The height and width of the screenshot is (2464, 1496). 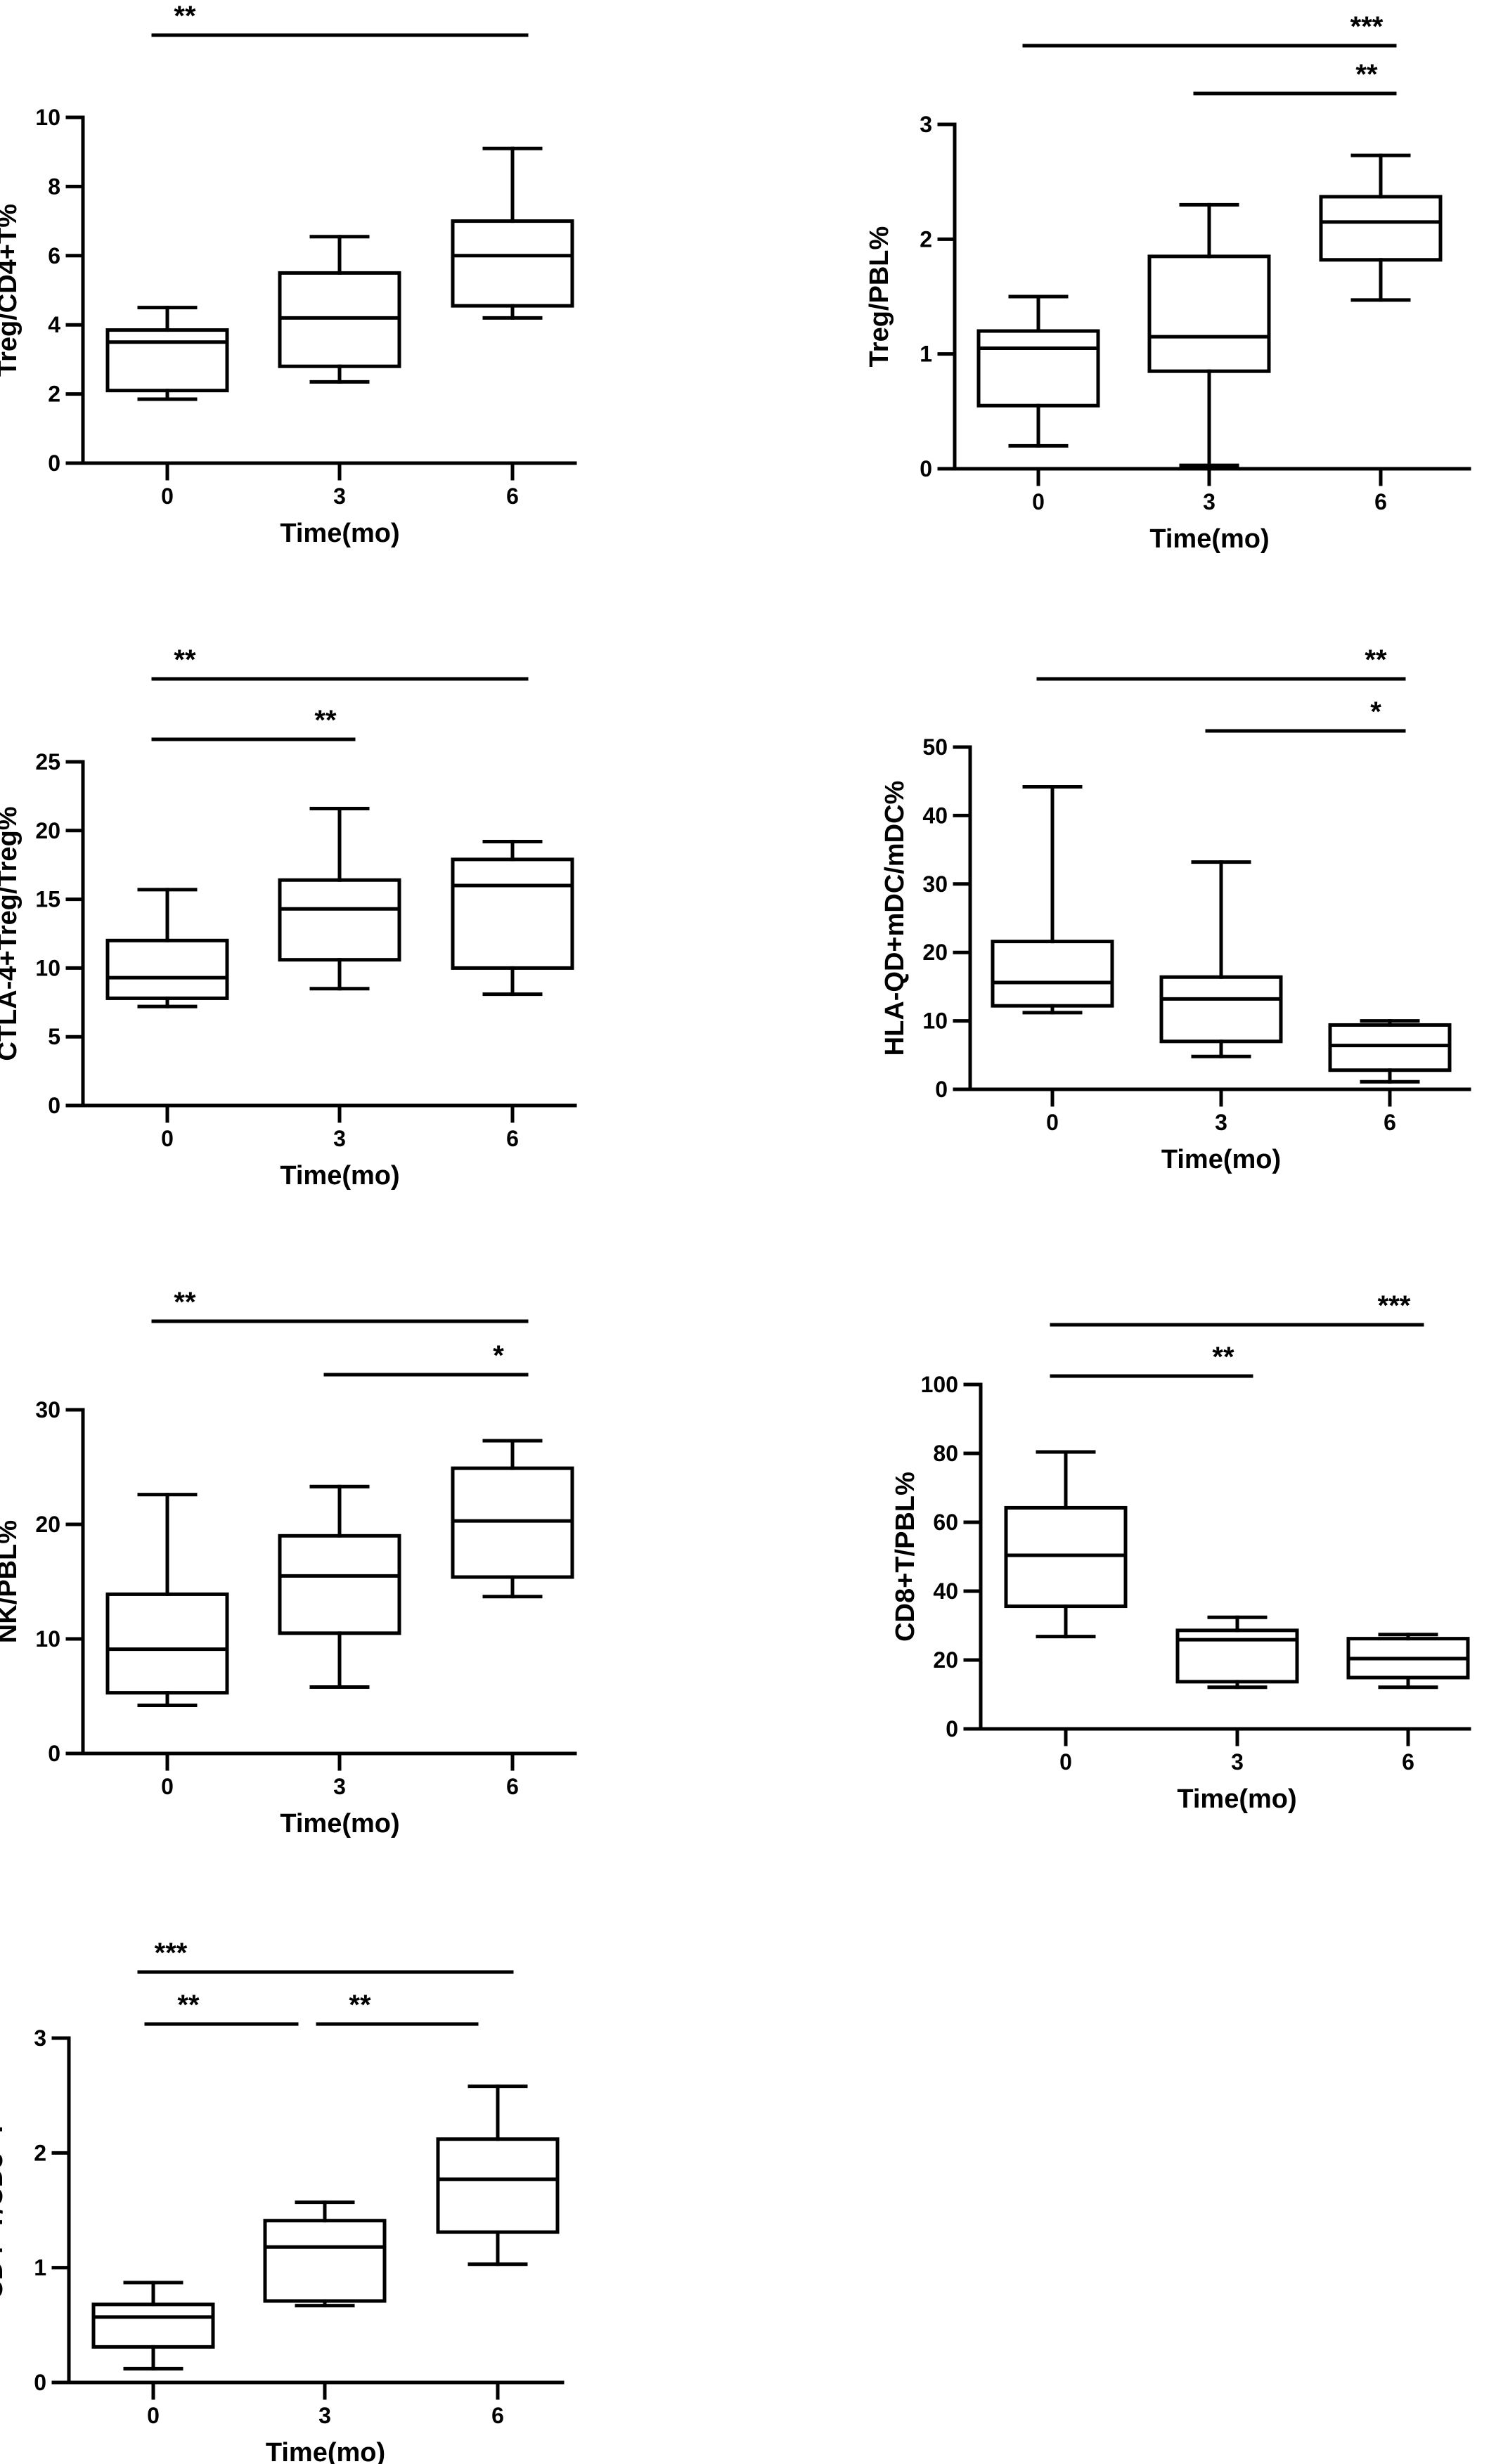 What do you see at coordinates (945, 1591) in the screenshot?
I see `y-tick-label: 40` at bounding box center [945, 1591].